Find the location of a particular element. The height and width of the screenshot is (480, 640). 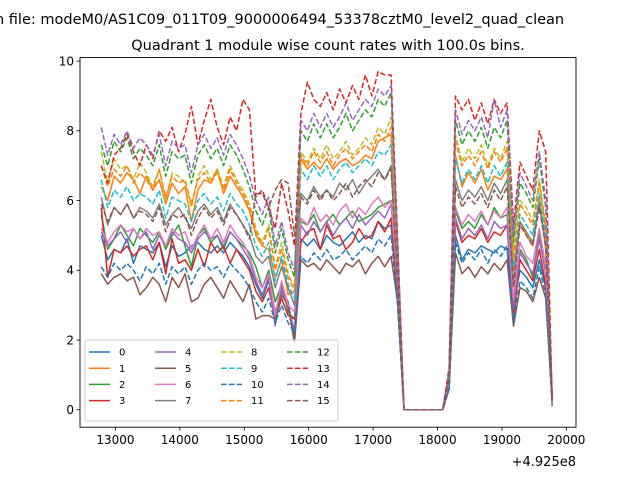

legend-label-4: 4 is located at coordinates (188, 353).